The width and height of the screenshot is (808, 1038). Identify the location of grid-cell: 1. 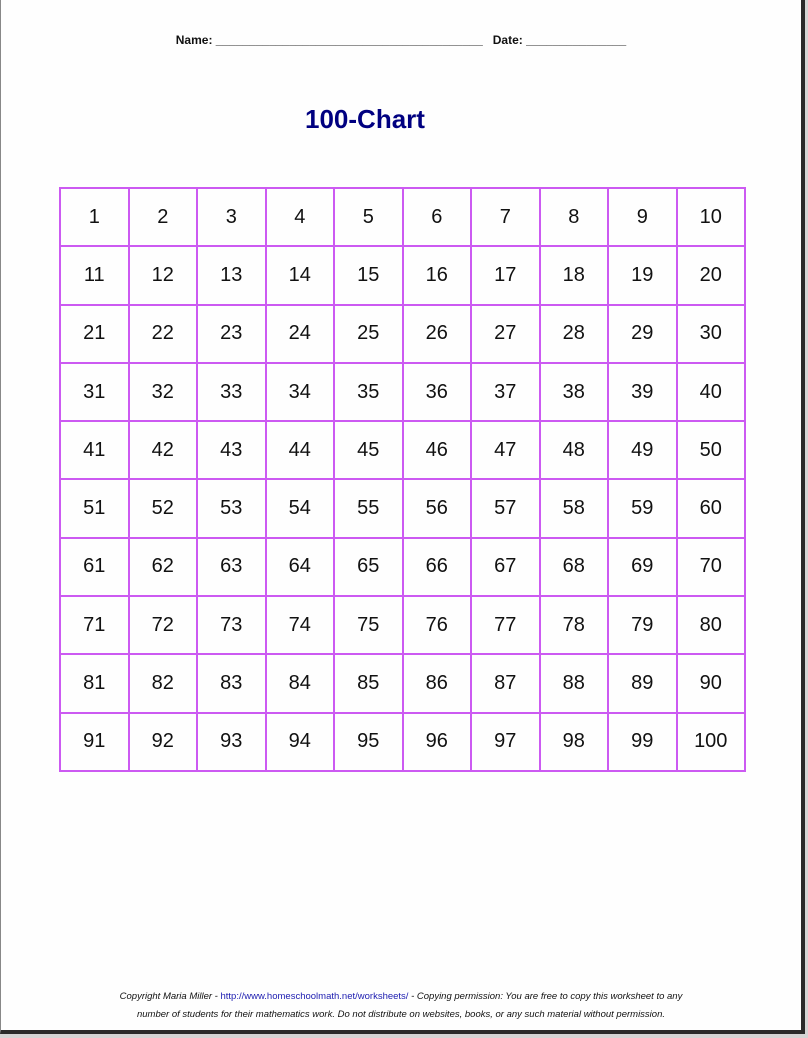
(94, 217).